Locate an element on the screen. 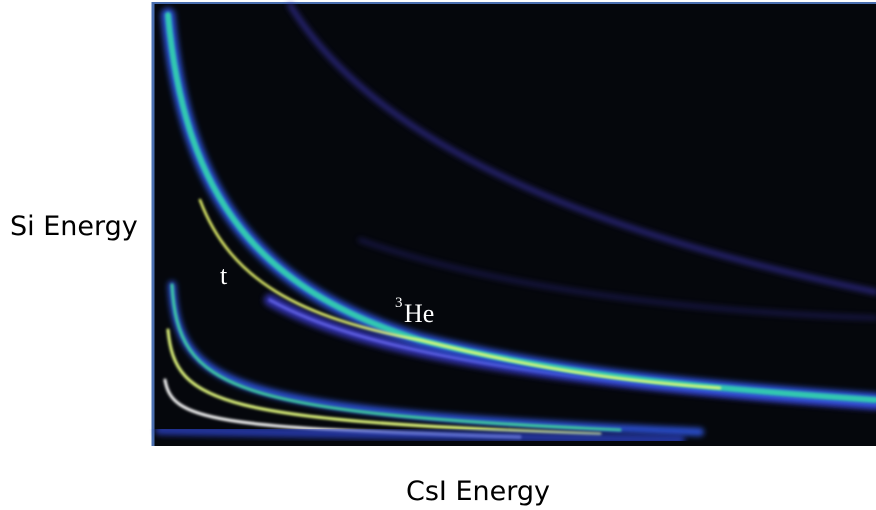 Image resolution: width=876 pixels, height=510 pixels. he-annotation: He is located at coordinates (419, 313).